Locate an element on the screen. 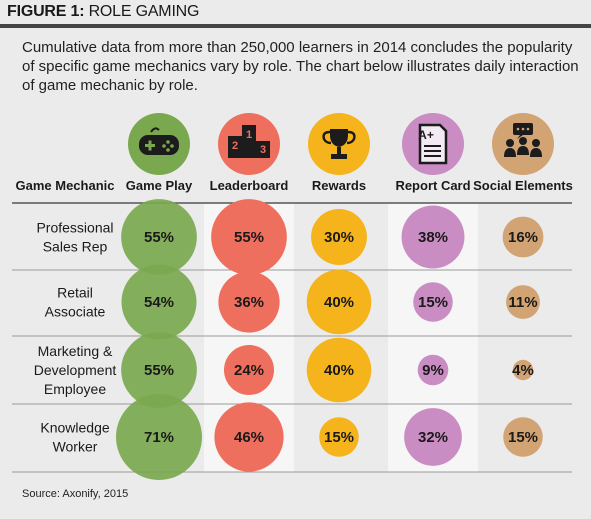 This screenshot has height=519, width=591. value-label: 32% is located at coordinates (433, 437).